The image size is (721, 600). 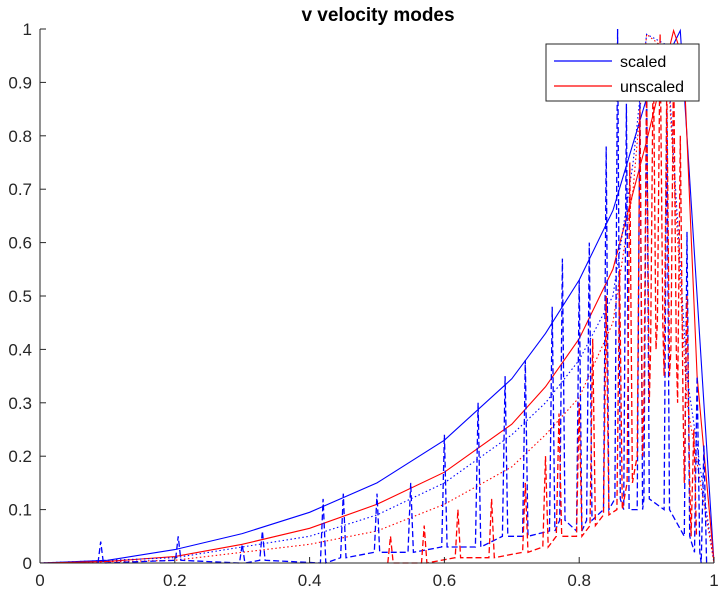 What do you see at coordinates (20, 189) in the screenshot?
I see `y-tick-label: 0.7` at bounding box center [20, 189].